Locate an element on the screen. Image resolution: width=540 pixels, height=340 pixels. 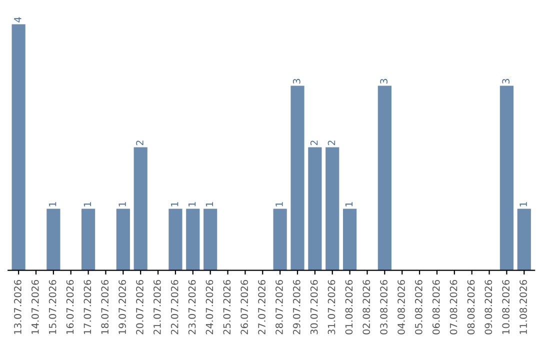
x-tick-label: 16.07.2026 is located at coordinates (70, 307).